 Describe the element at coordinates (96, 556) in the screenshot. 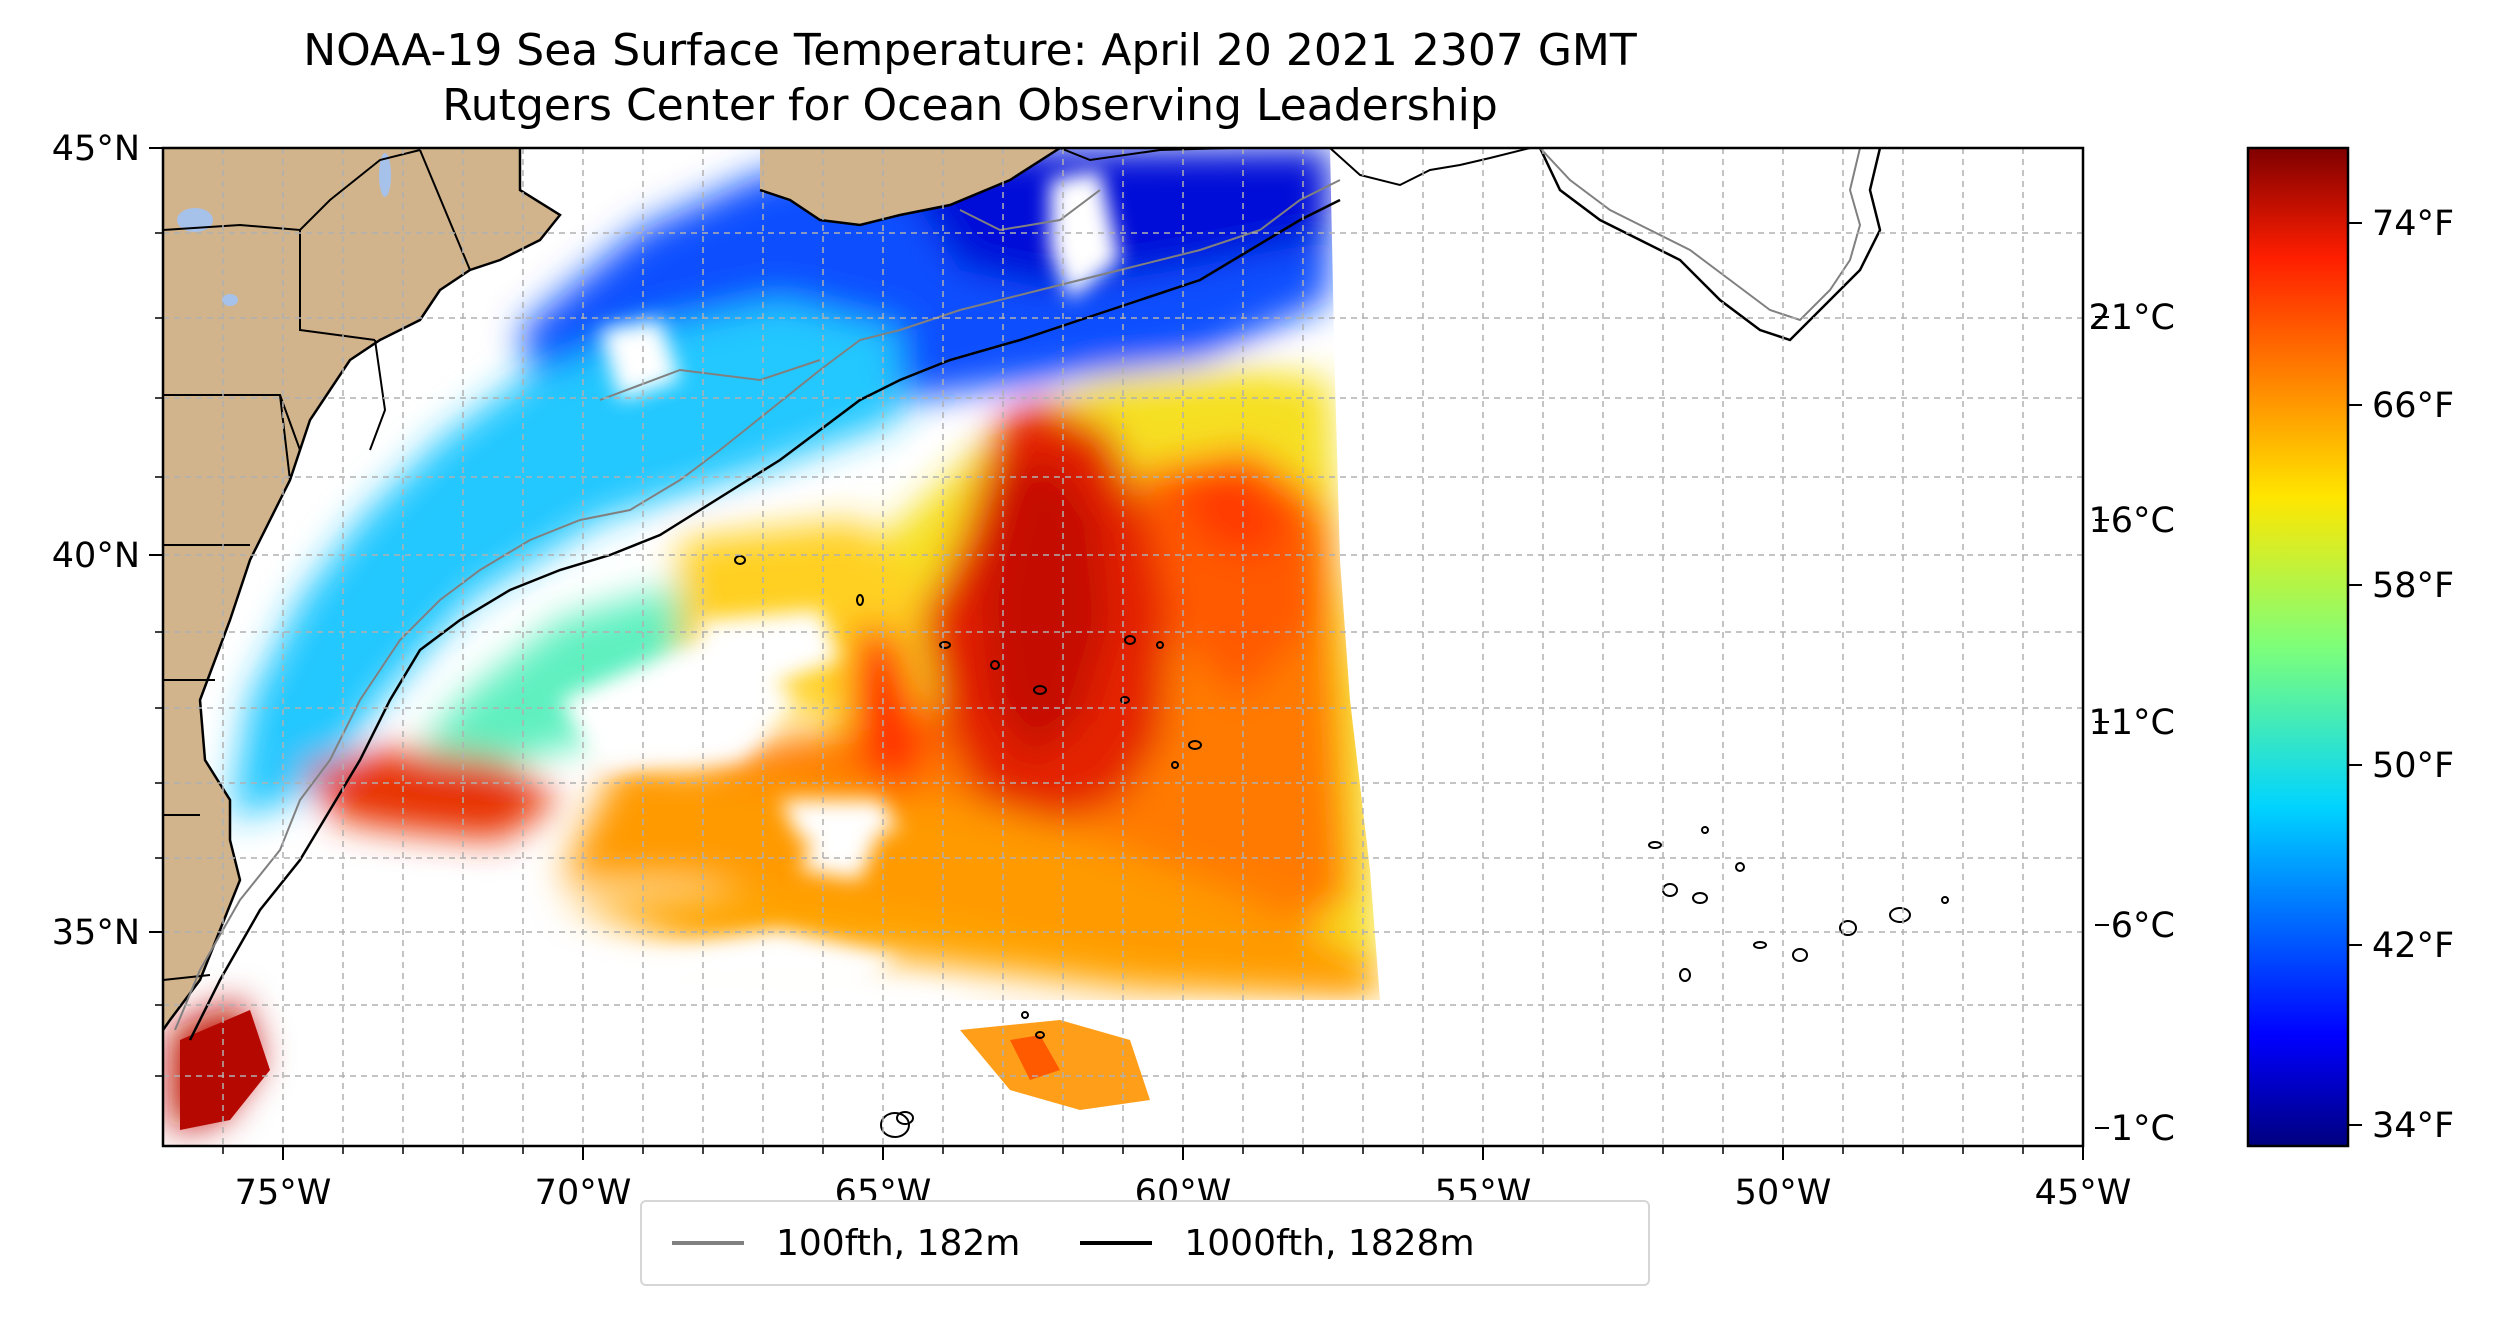

I see `y-tick-label: 40°N` at that location.